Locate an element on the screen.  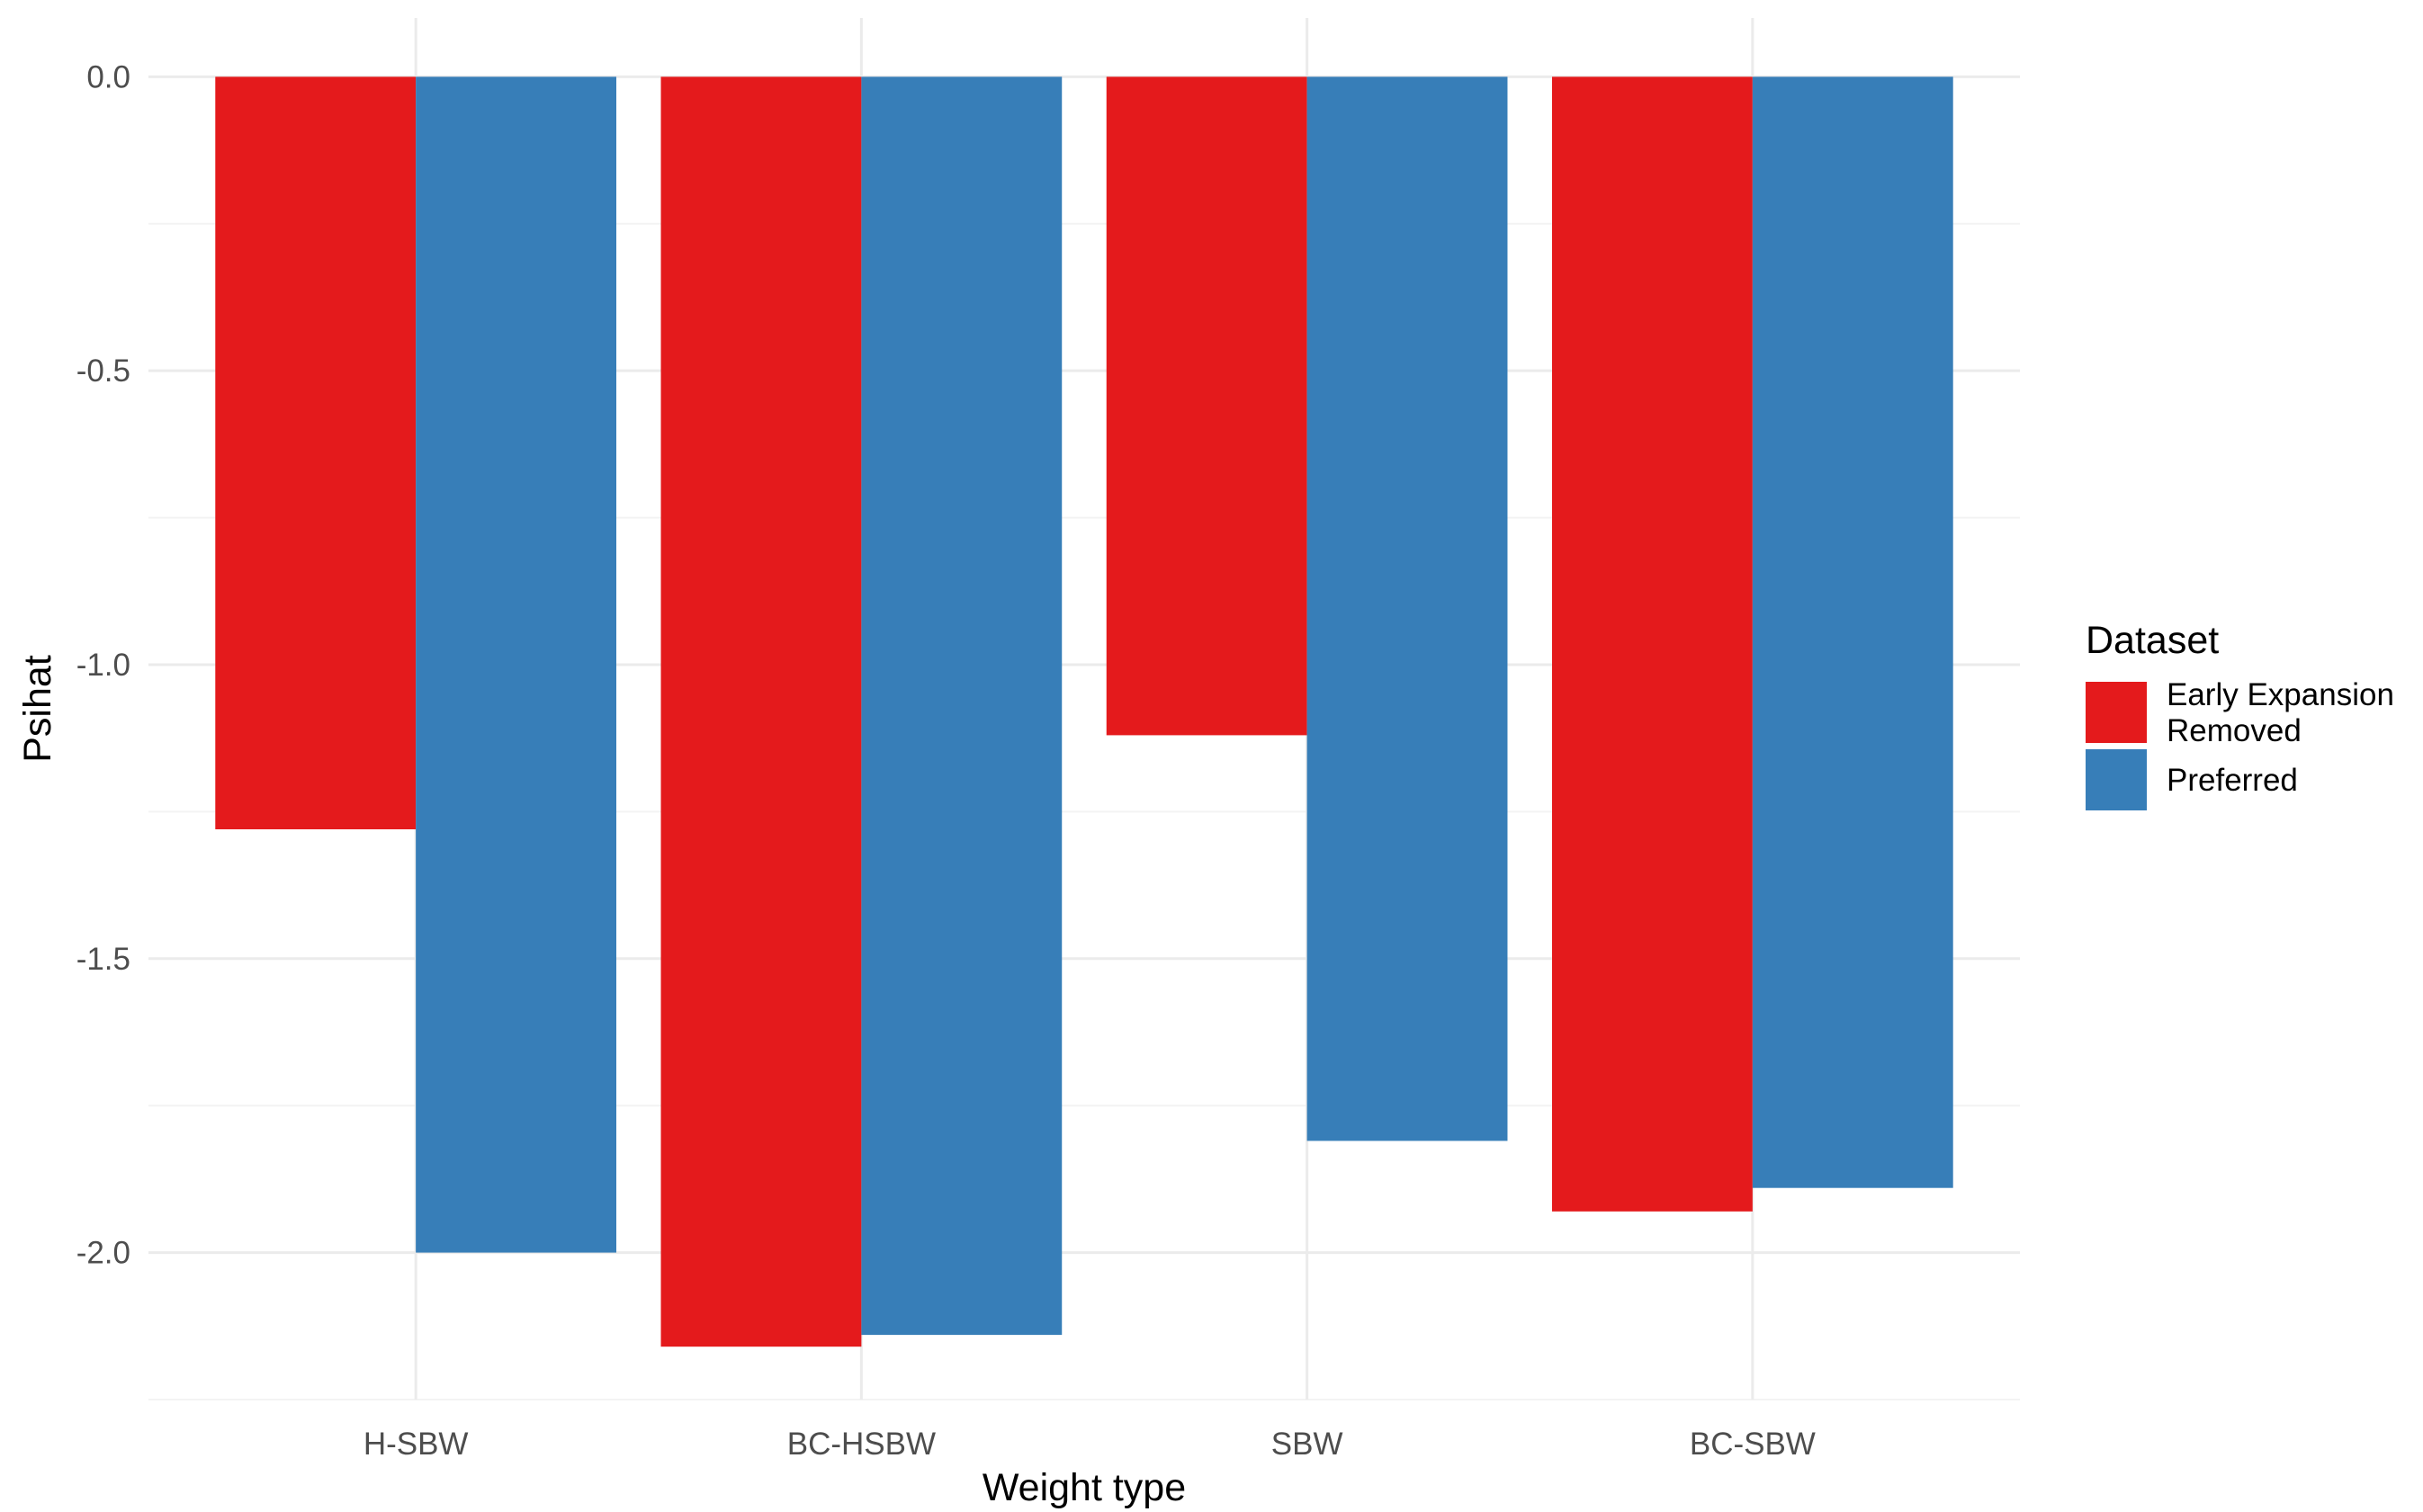
legend-title: Dataset is located at coordinates (2152, 640).